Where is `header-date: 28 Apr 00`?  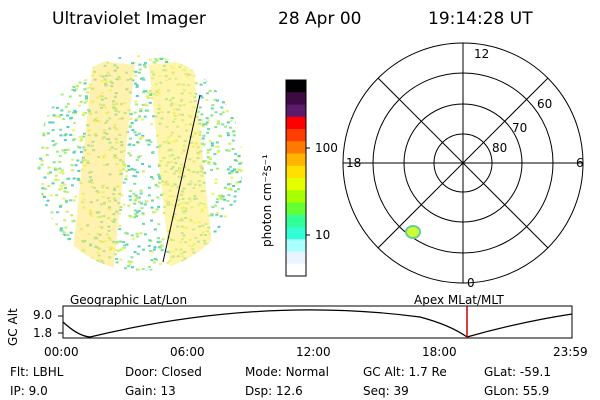 header-date: 28 Apr 00 is located at coordinates (320, 19).